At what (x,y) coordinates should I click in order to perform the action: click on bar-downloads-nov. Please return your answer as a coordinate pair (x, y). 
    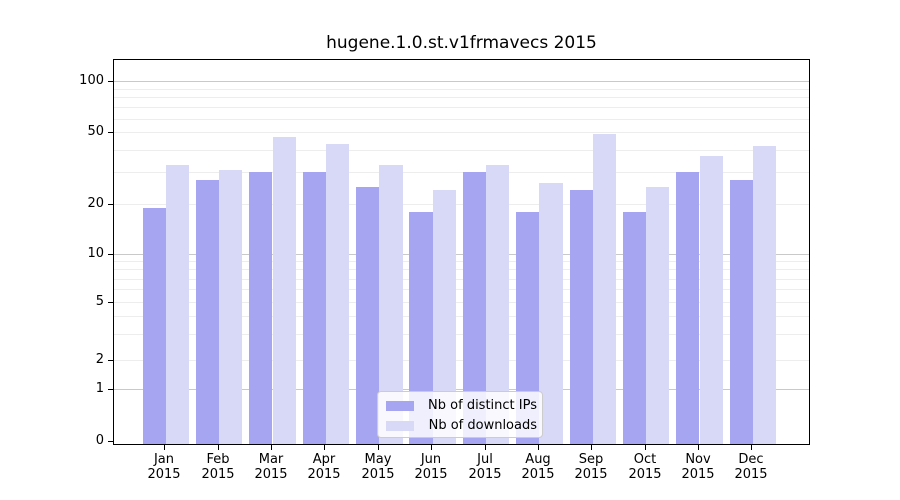
    Looking at the image, I should click on (711, 299).